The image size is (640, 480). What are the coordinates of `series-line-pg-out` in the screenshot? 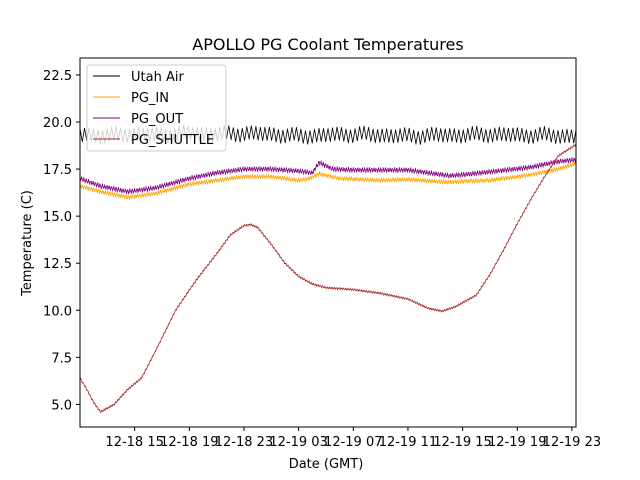 It's located at (328, 176).